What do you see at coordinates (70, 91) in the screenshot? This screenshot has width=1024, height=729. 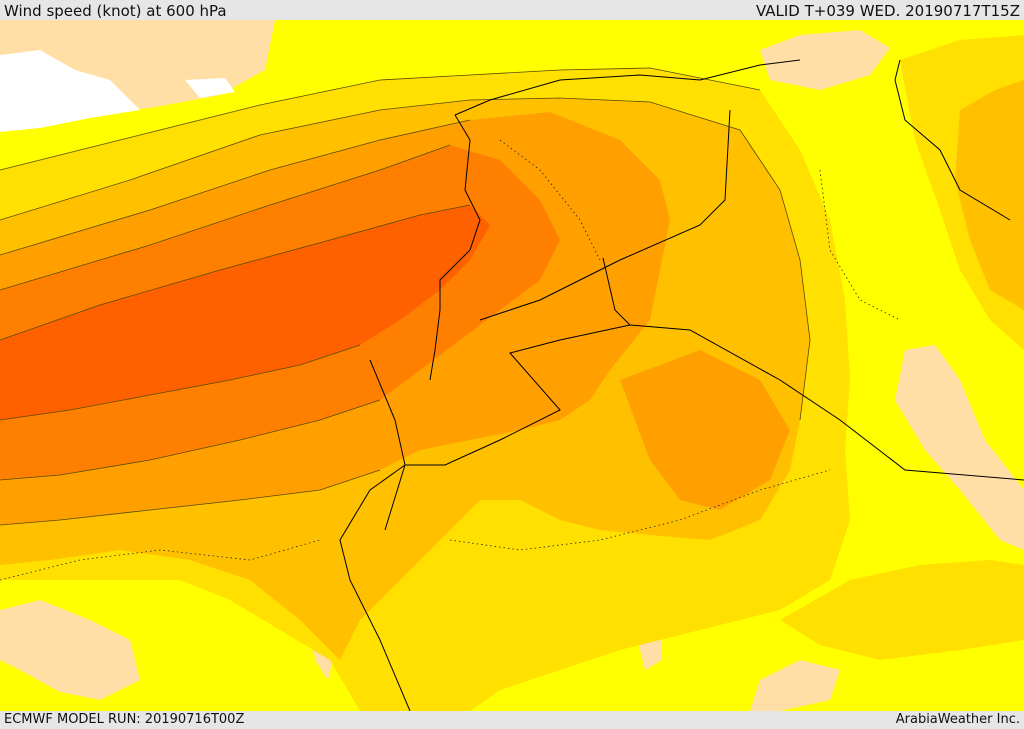 I see `no-data-aegean` at bounding box center [70, 91].